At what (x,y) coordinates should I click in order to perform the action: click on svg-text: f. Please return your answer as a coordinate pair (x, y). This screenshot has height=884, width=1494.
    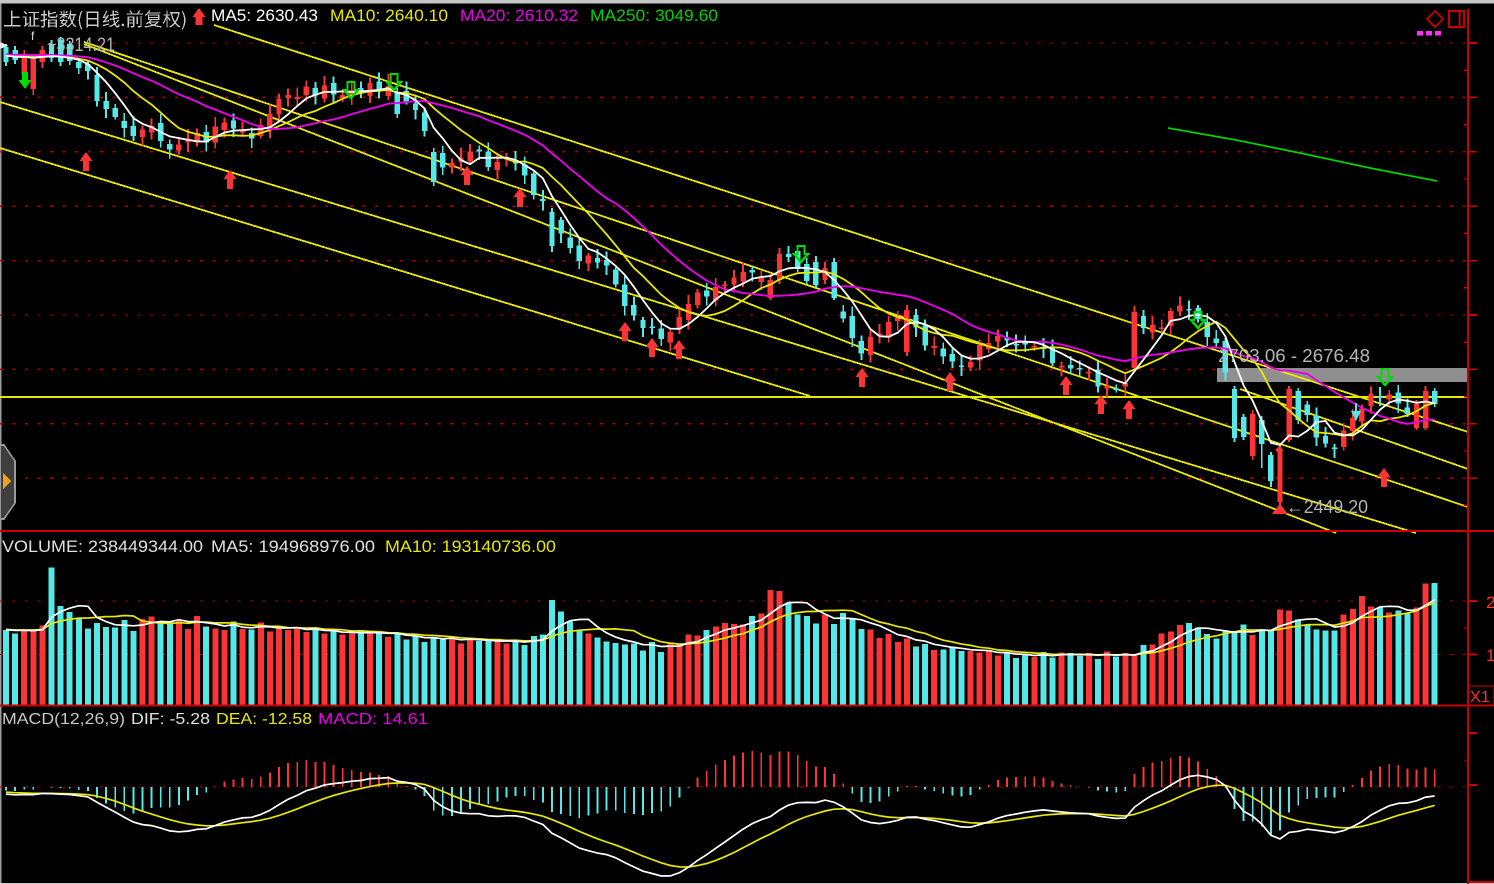
    Looking at the image, I should click on (33, 36).